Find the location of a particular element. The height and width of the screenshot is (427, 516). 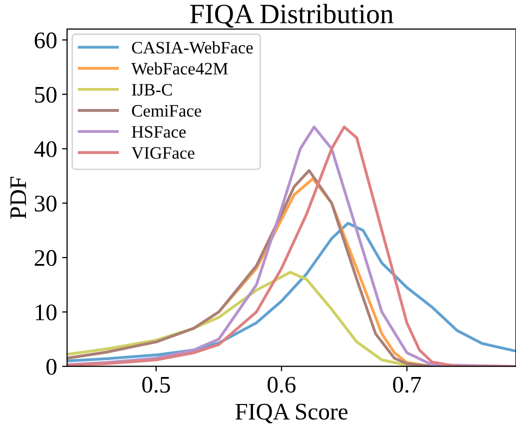

chart-title: FIQA Distribution is located at coordinates (292, 16).